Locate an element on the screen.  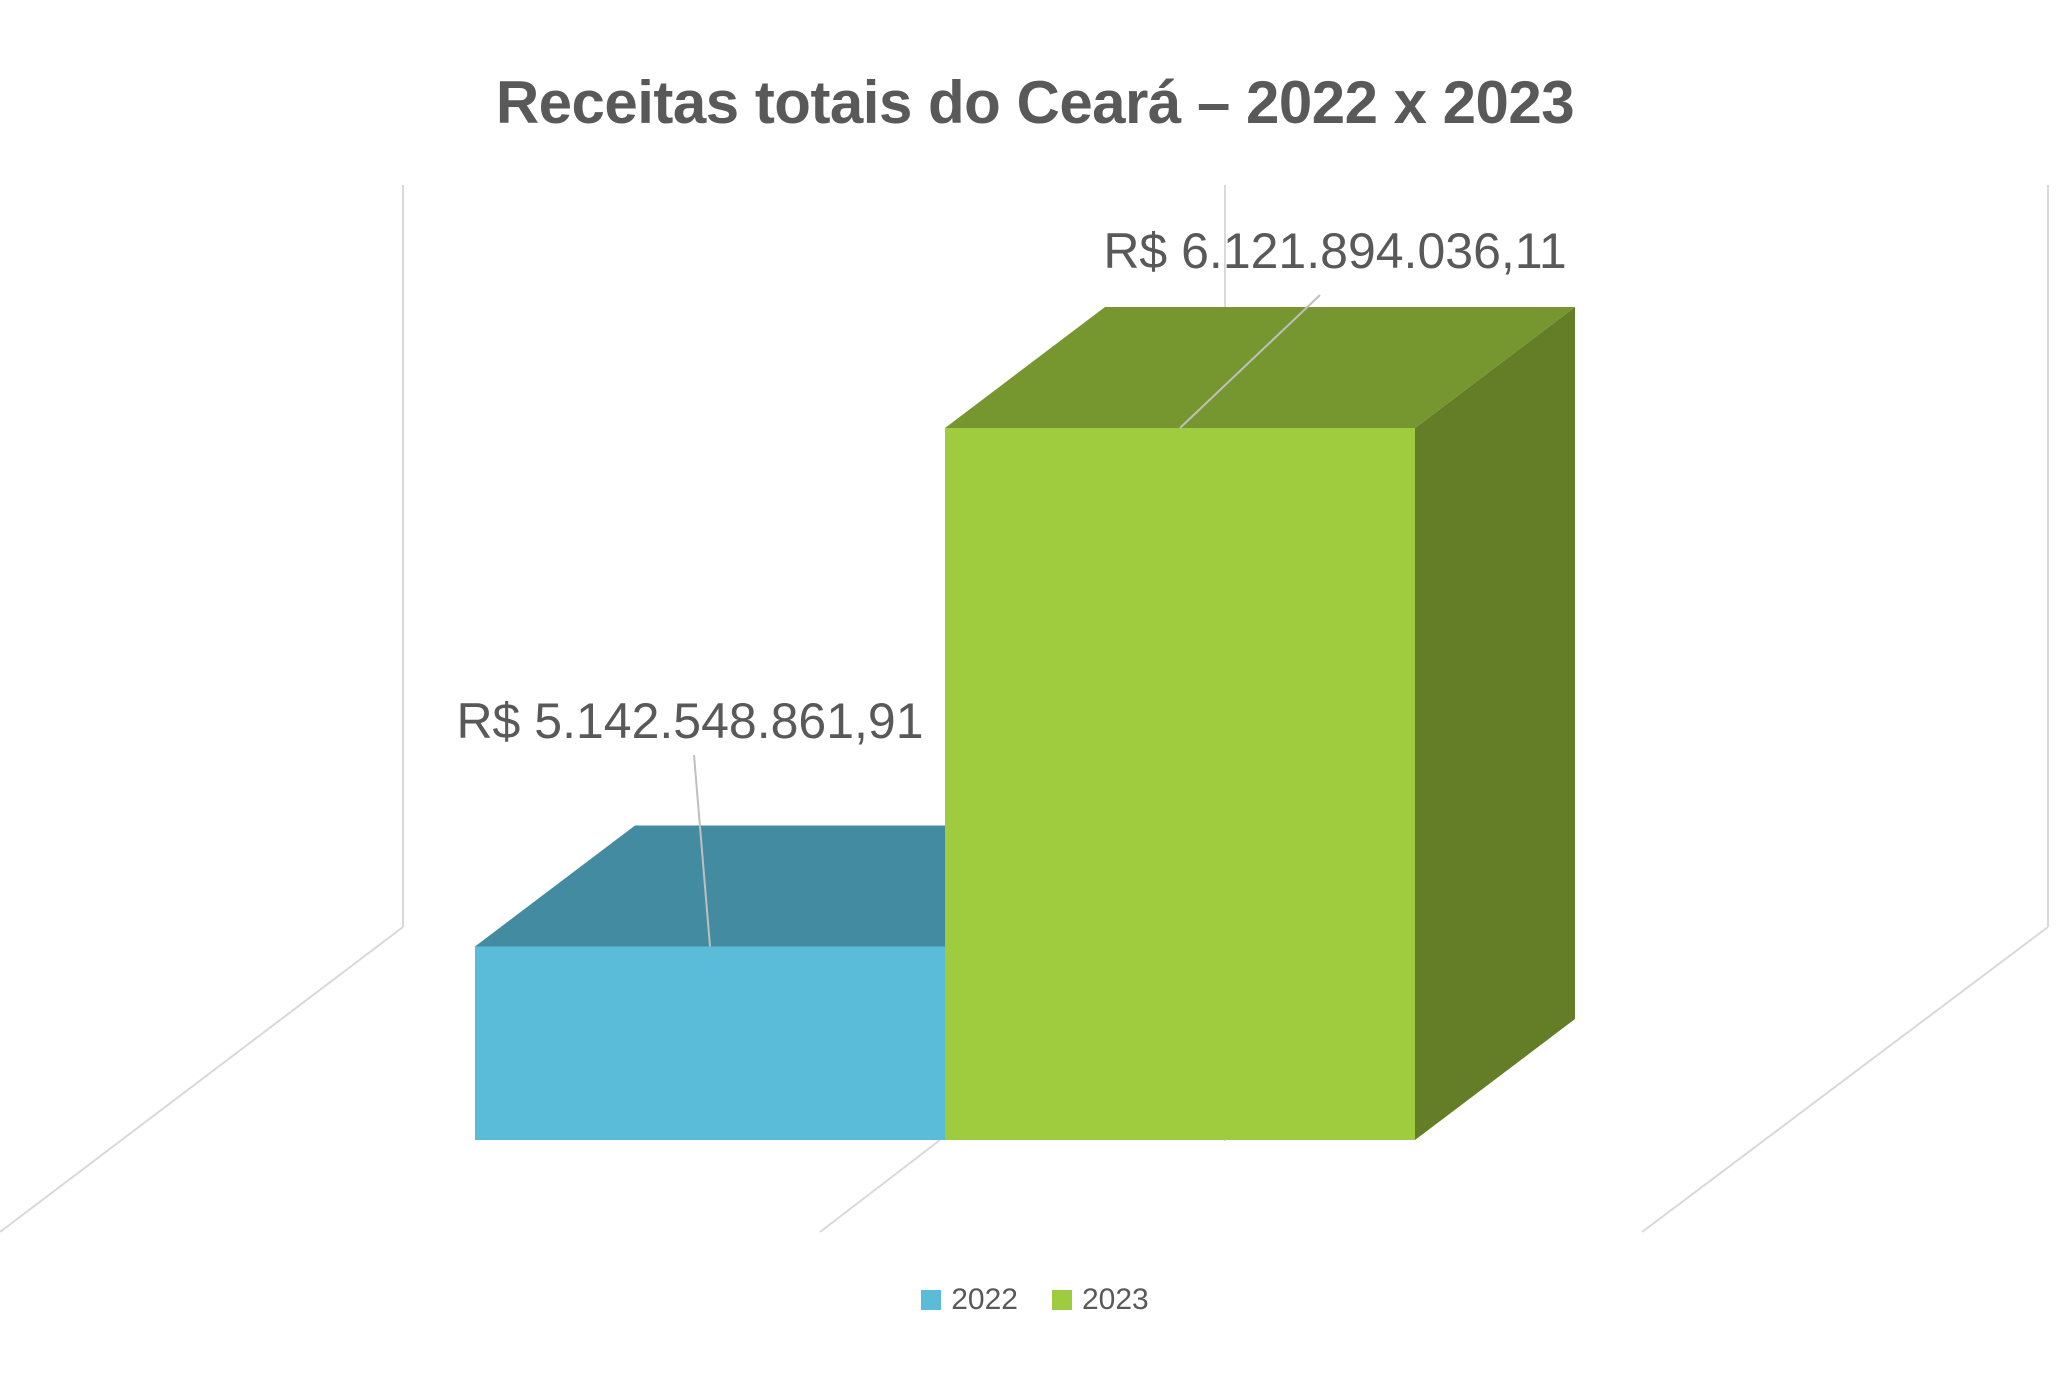
bar-side-2023 is located at coordinates (1495, 723).